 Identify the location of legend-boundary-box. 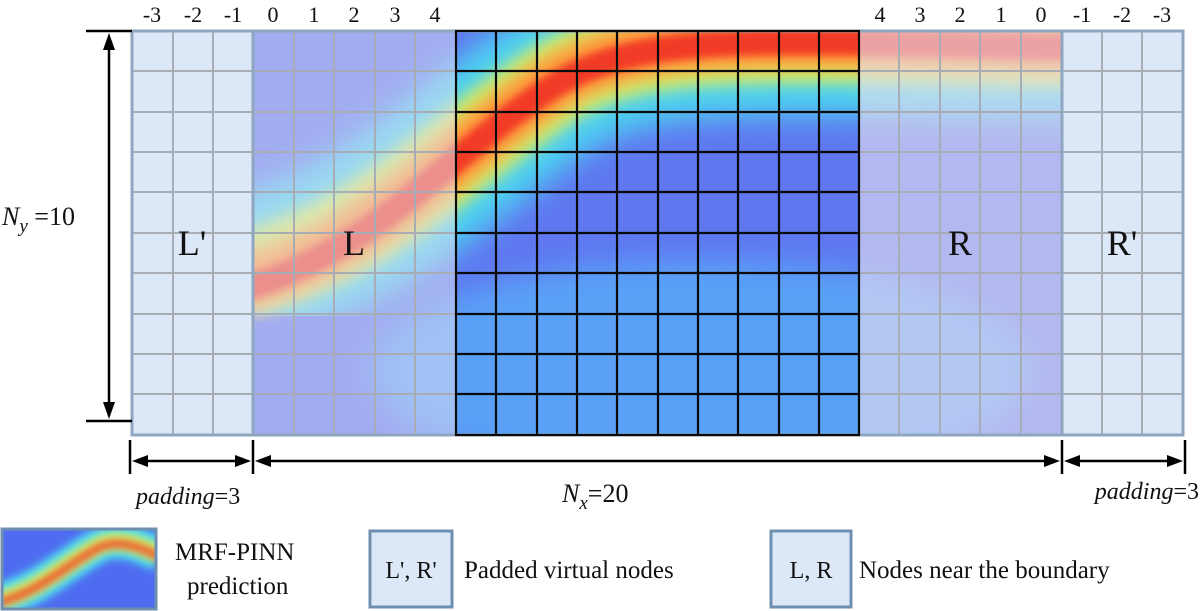
(811, 569).